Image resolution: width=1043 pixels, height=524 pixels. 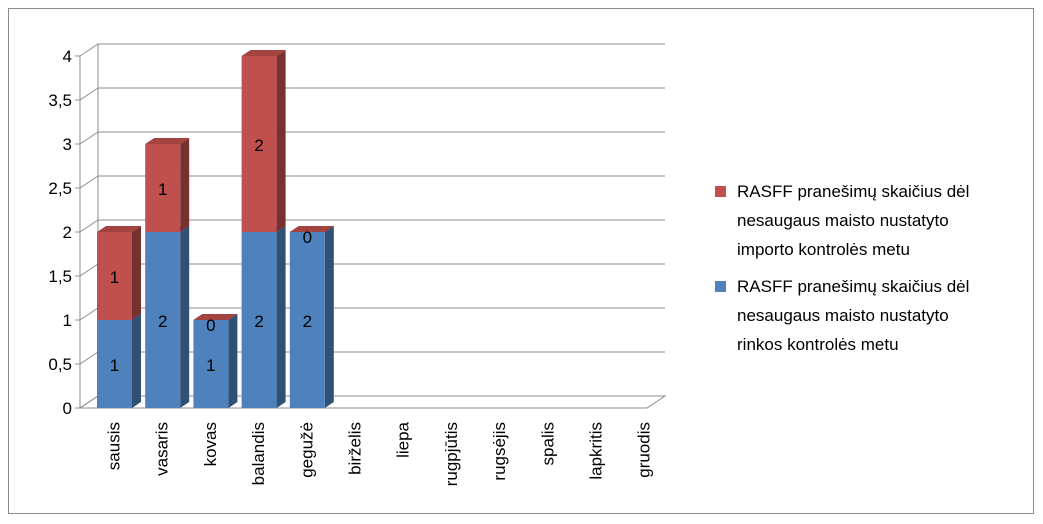 What do you see at coordinates (403, 439) in the screenshot?
I see `x-tick-label: liepa` at bounding box center [403, 439].